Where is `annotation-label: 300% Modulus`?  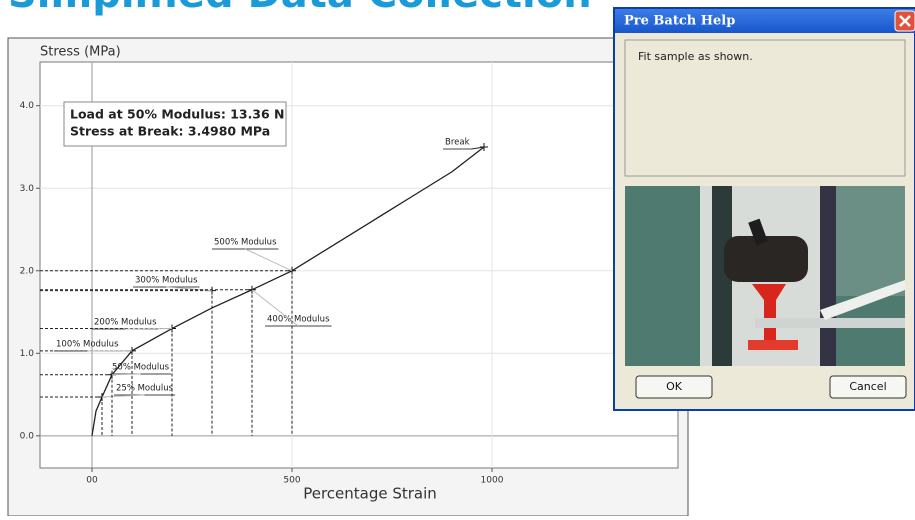
annotation-label: 300% Modulus is located at coordinates (166, 281).